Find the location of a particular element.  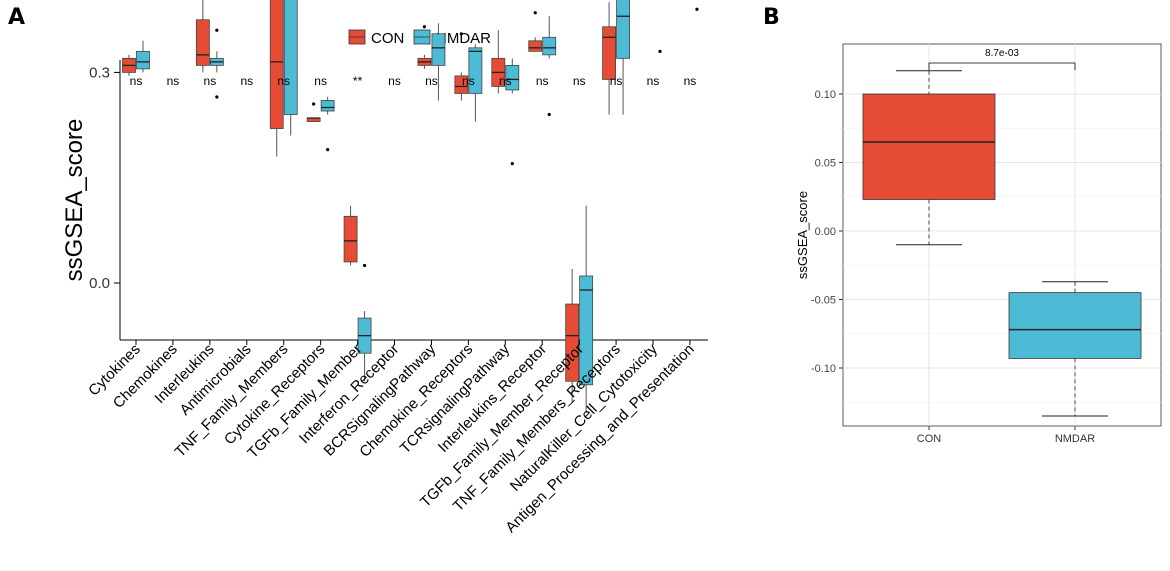

a-sig-label-6: ** is located at coordinates (358, 81).